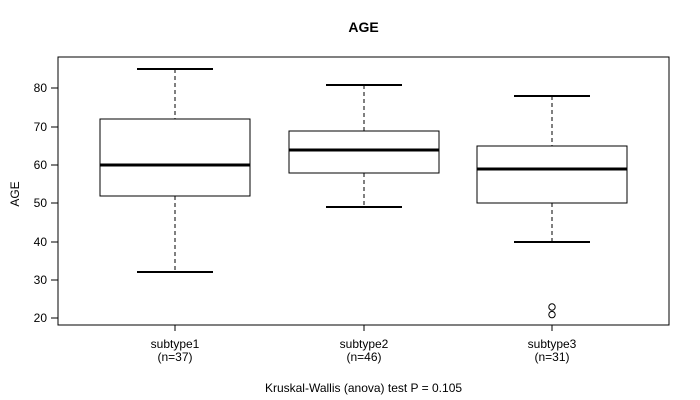 This screenshot has width=700, height=400. Describe the element at coordinates (41, 165) in the screenshot. I see `y-tick-label: 60` at that location.